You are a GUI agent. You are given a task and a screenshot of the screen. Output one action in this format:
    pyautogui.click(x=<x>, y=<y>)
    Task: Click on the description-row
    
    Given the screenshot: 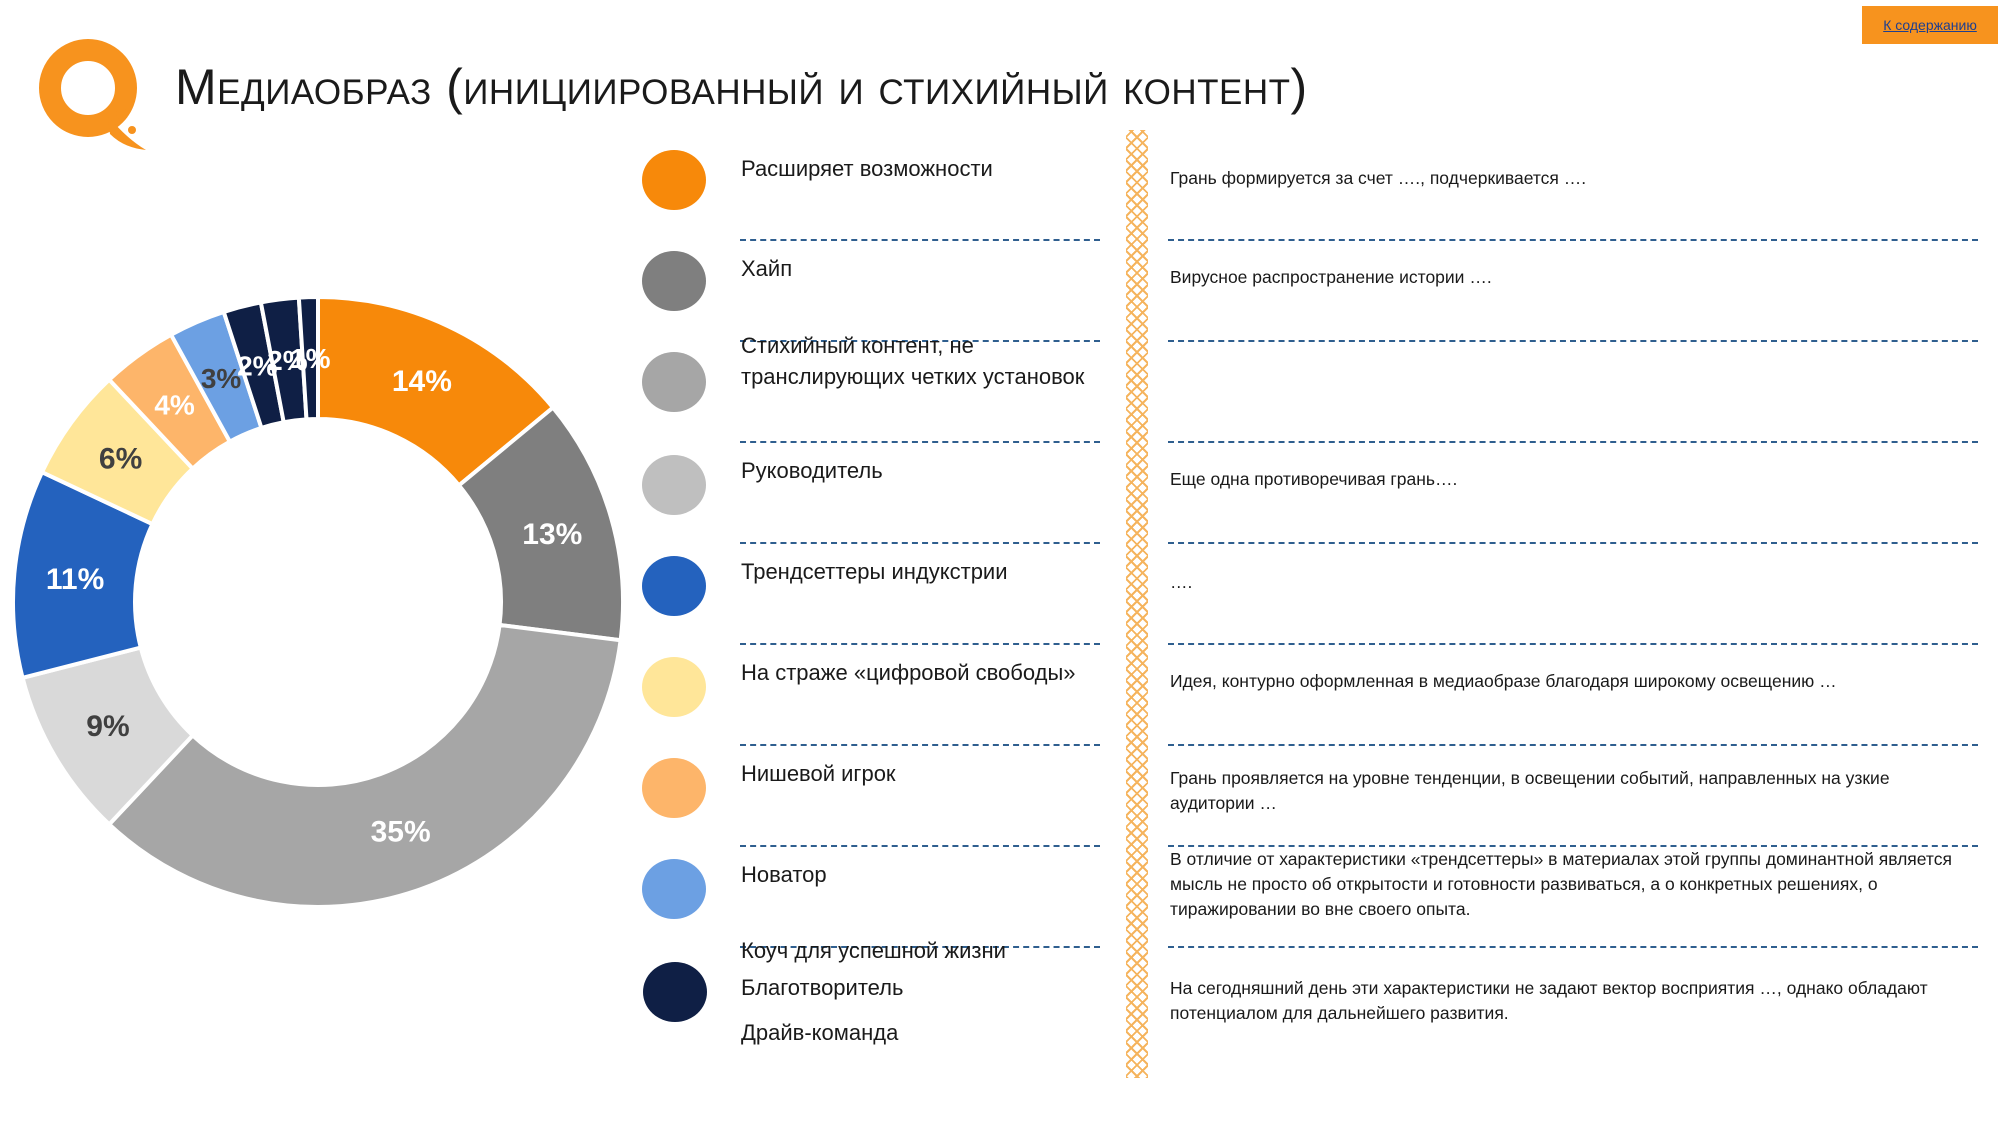 What is the action you would take?
    pyautogui.click(x=1573, y=392)
    